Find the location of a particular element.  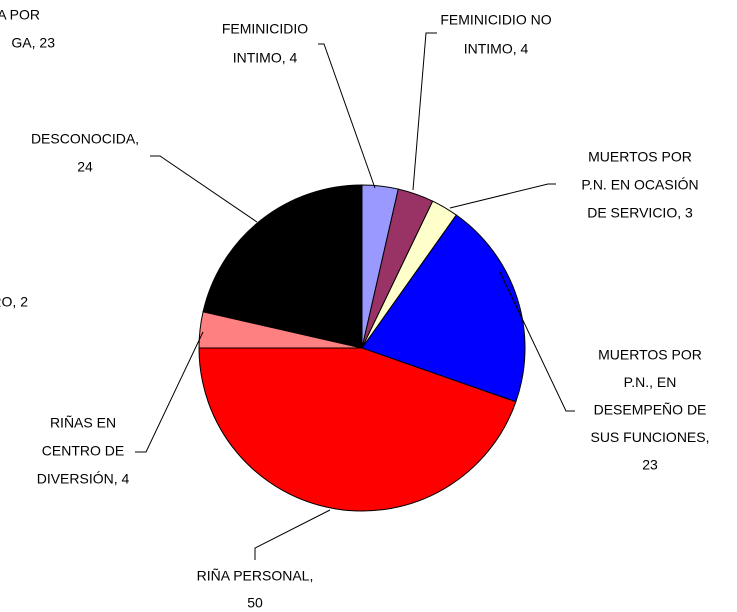

data-label: 50 is located at coordinates (255, 603).